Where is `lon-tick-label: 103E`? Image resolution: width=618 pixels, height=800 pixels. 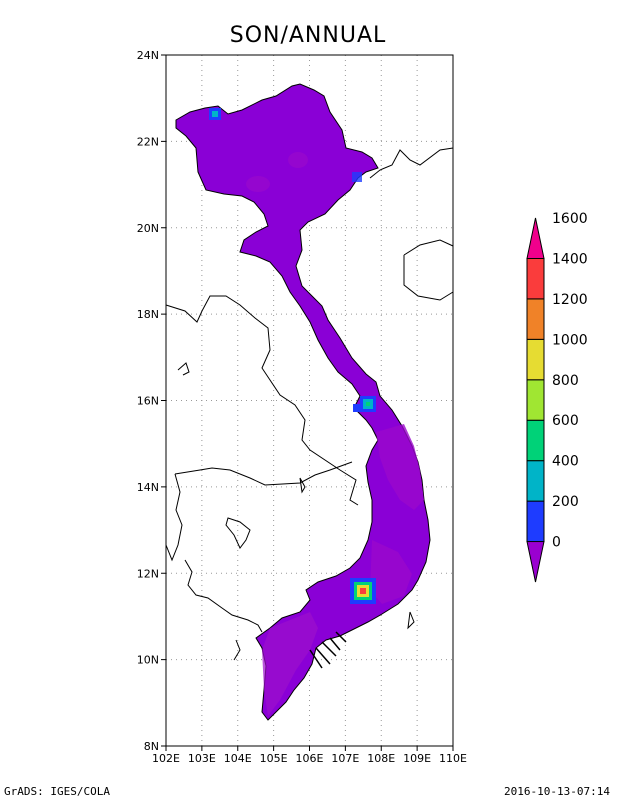
lon-tick-label: 103E is located at coordinates (202, 758).